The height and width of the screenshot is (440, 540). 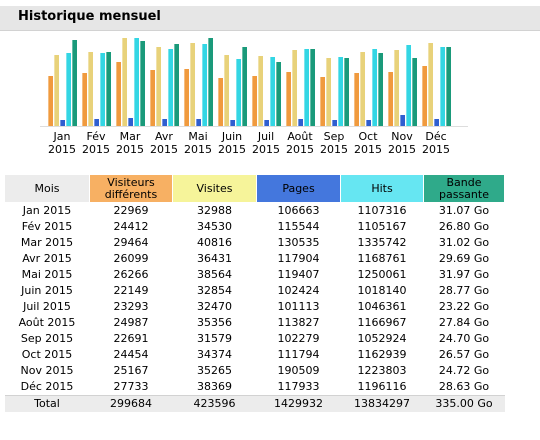 I want to click on cell-hits: 1166967, so click(x=382, y=322).